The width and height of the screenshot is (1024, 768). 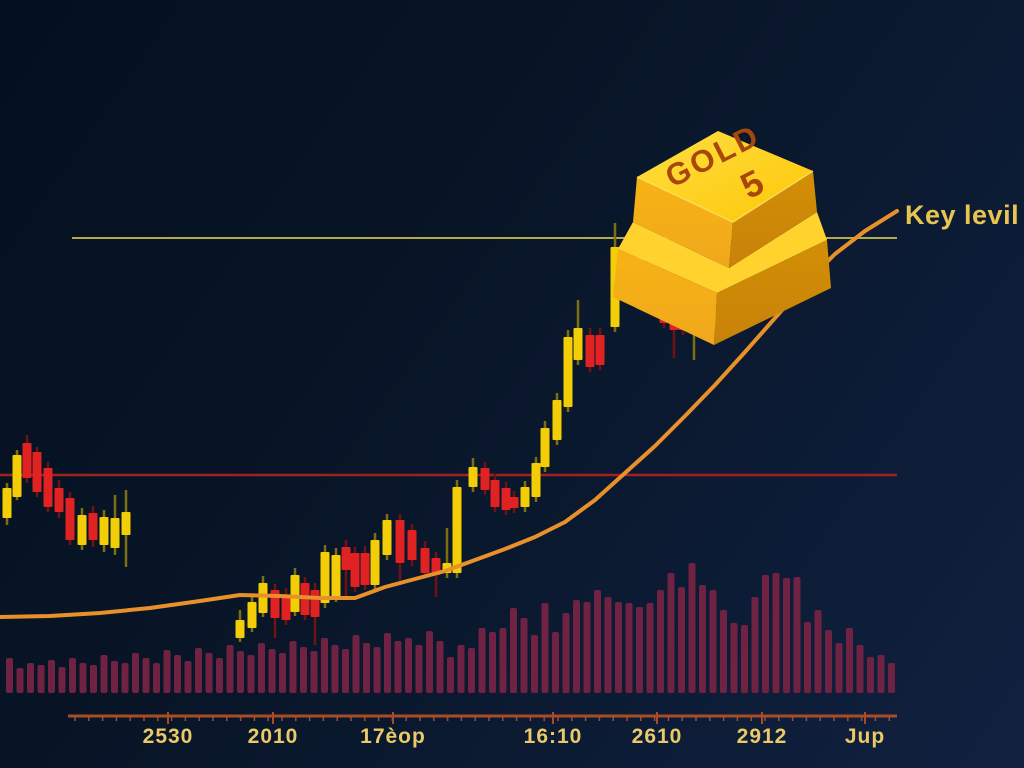 What do you see at coordinates (865, 736) in the screenshot?
I see `x-axis-label: Jup` at bounding box center [865, 736].